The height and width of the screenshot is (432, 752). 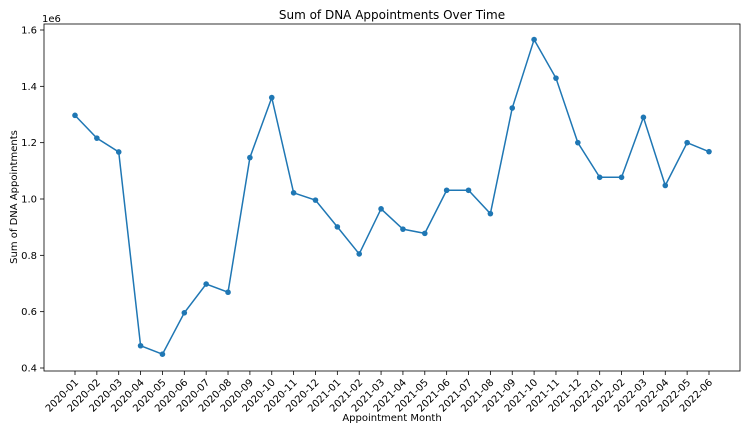 I want to click on y-tick-label: 1.6, so click(x=29, y=31).